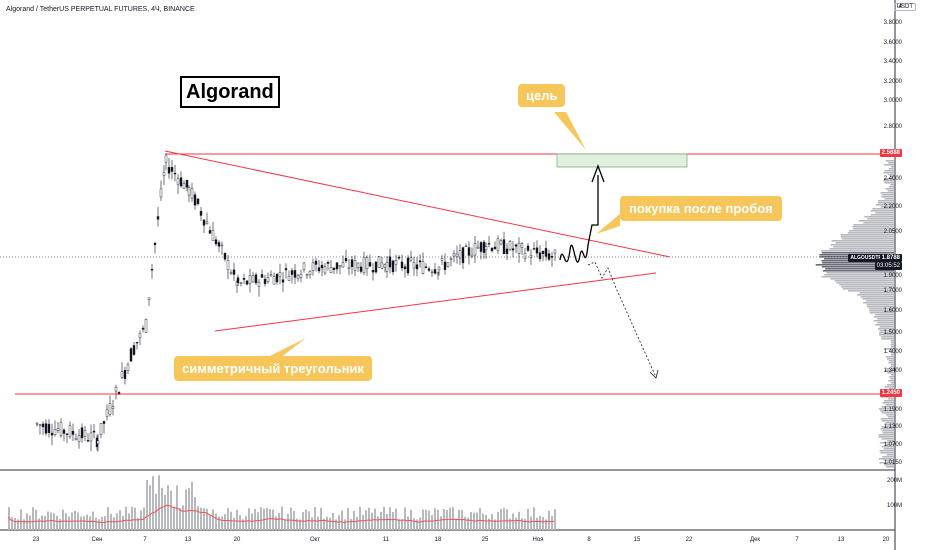  What do you see at coordinates (892, 276) in the screenshot?
I see `price-tick-label: 1.9000` at bounding box center [892, 276].